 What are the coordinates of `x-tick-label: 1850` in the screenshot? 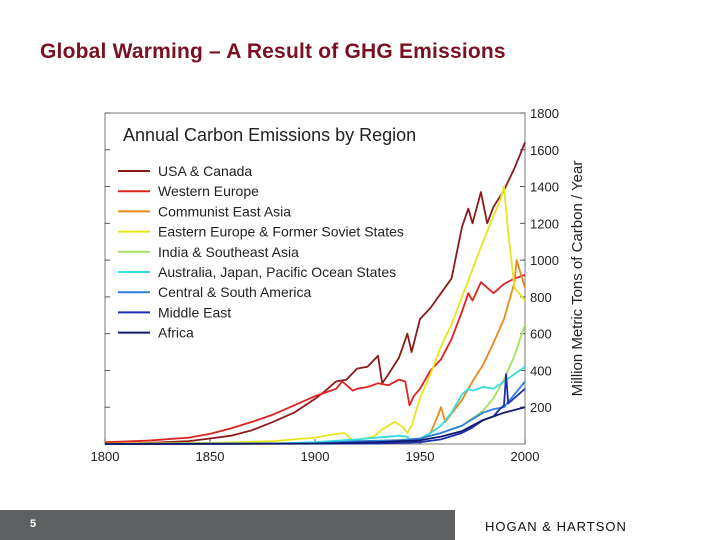 It's located at (210, 456).